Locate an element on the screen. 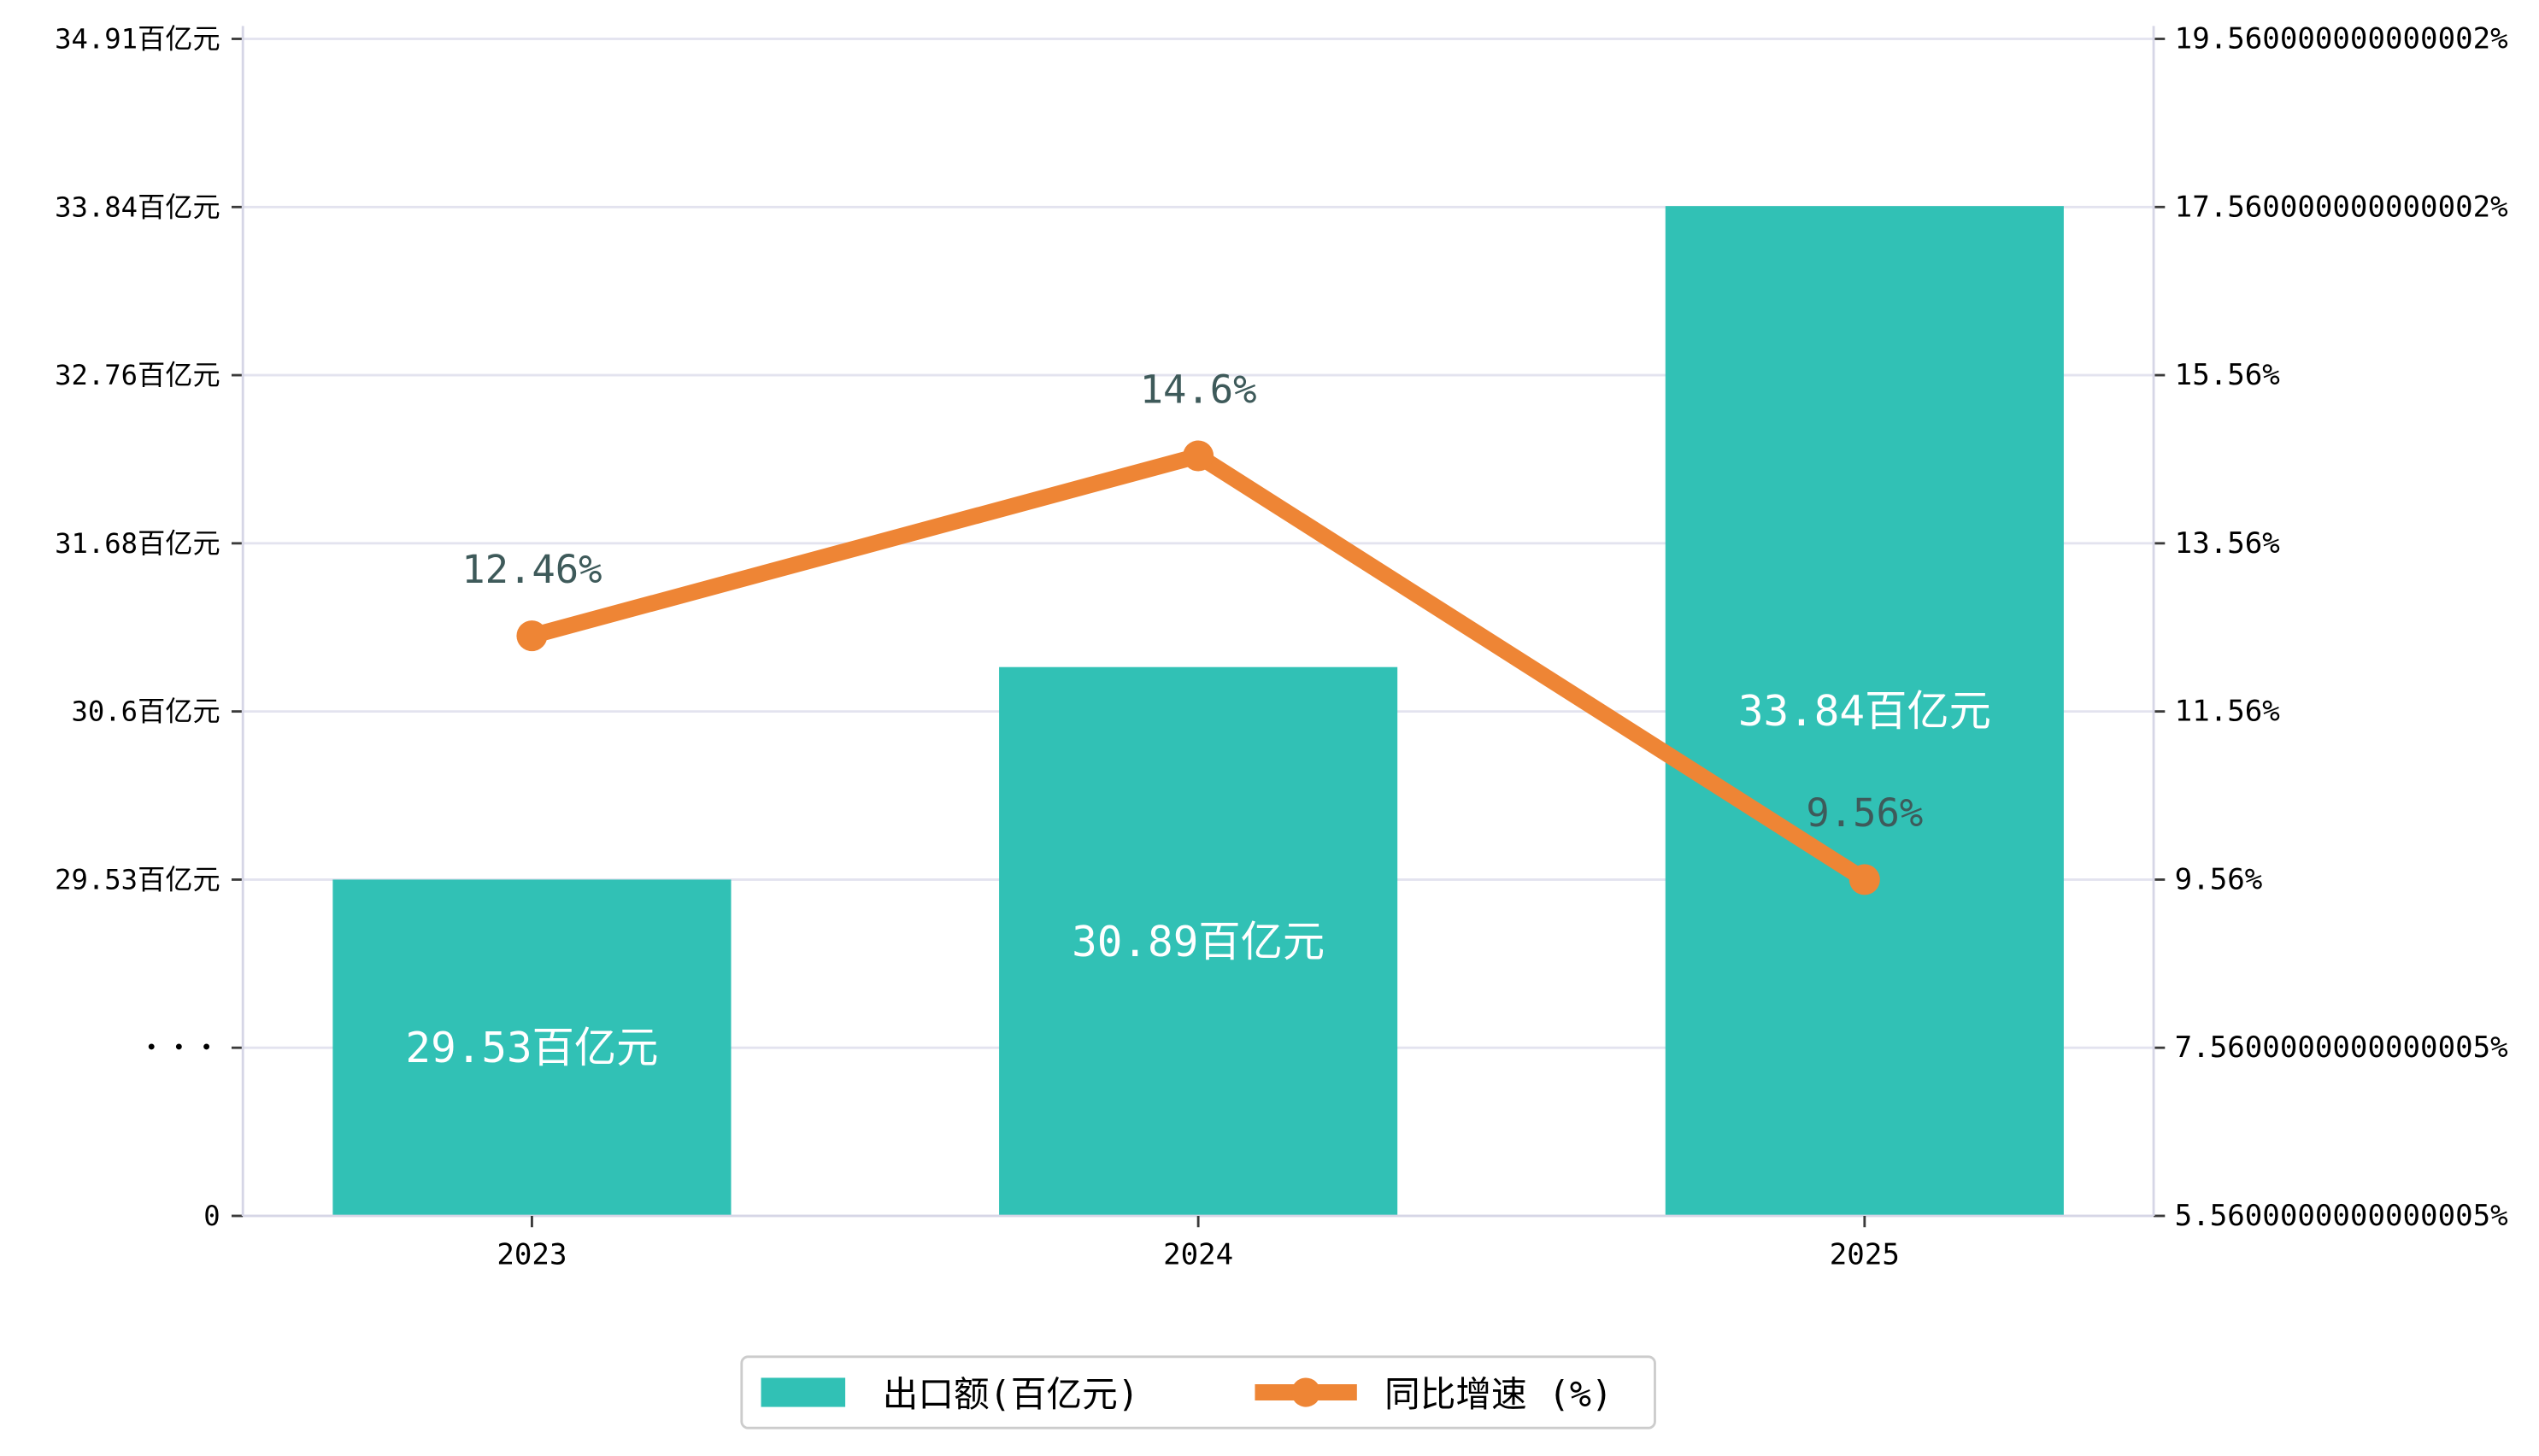 This screenshot has height=1456, width=2539. growth-marker-2024 is located at coordinates (1198, 456).